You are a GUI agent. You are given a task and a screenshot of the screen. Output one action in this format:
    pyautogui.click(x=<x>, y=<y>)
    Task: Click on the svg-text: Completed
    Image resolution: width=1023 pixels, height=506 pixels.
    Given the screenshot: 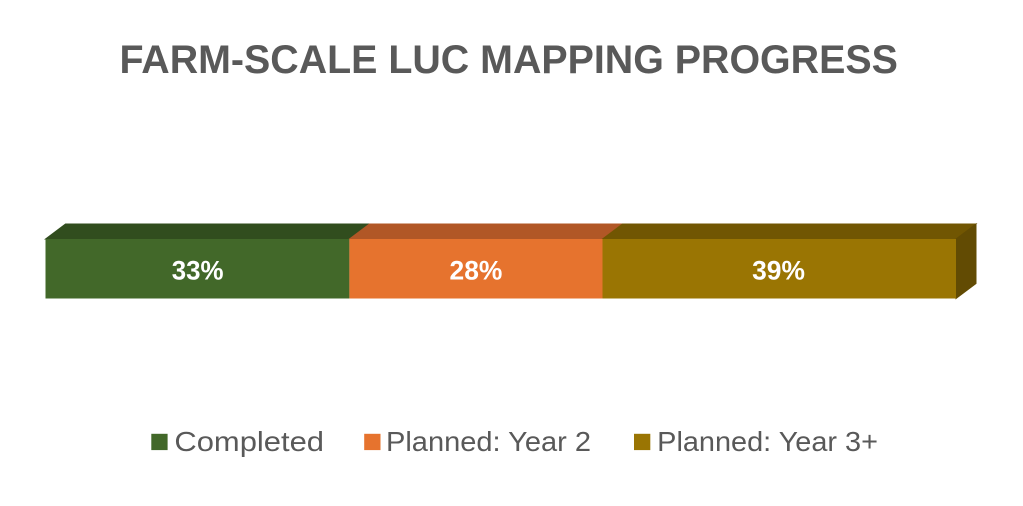 What is the action you would take?
    pyautogui.click(x=249, y=441)
    